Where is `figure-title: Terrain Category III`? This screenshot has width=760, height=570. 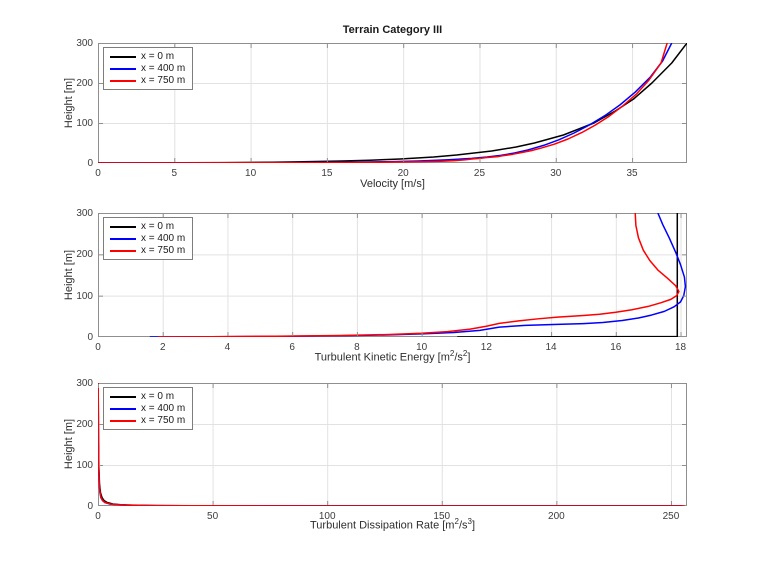 figure-title: Terrain Category III is located at coordinates (392, 30).